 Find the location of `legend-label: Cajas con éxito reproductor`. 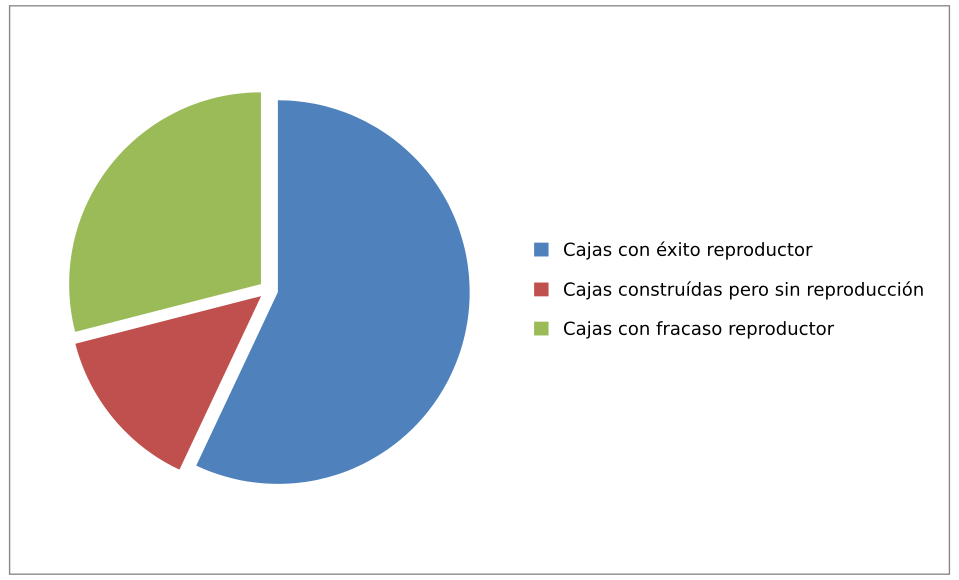

legend-label: Cajas con éxito reproductor is located at coordinates (688, 250).